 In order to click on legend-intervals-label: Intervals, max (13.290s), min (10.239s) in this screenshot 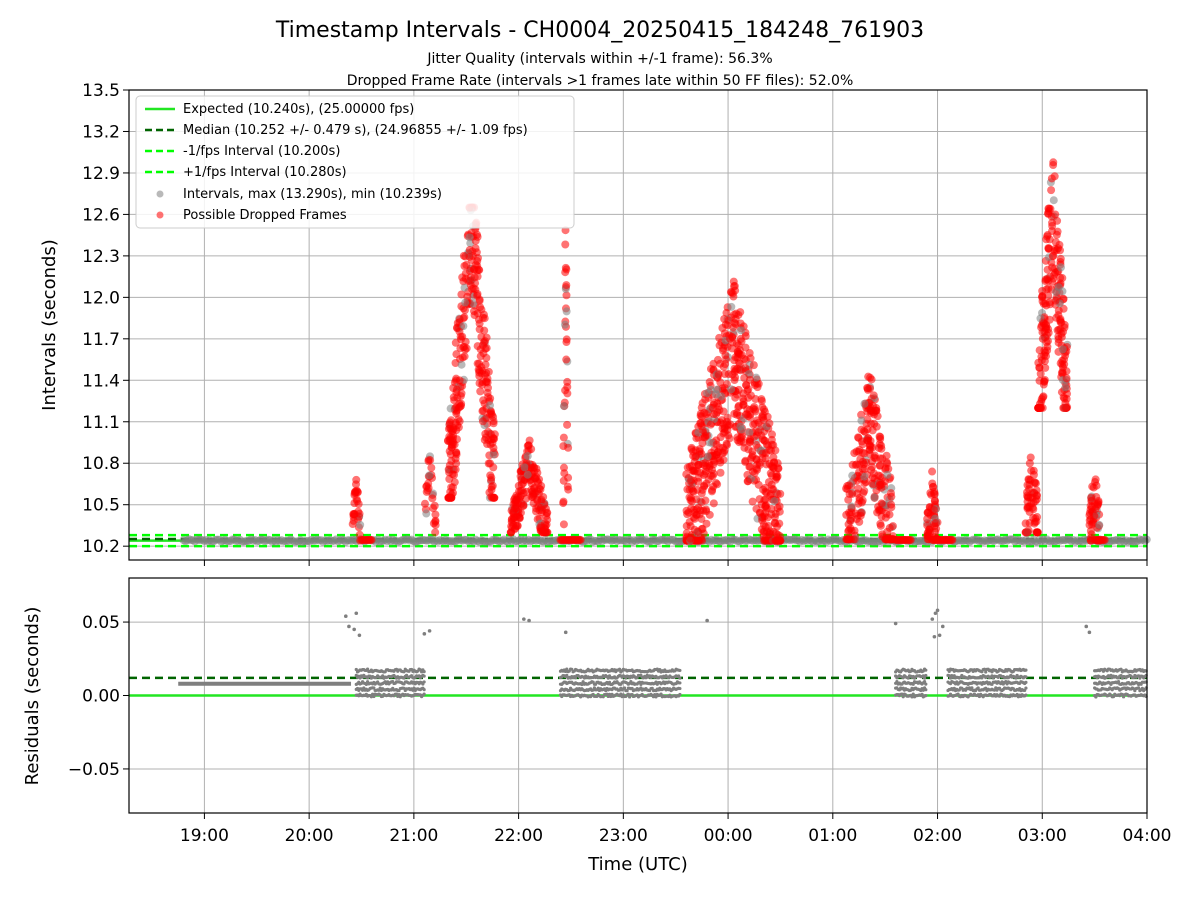, I will do `click(312, 194)`.